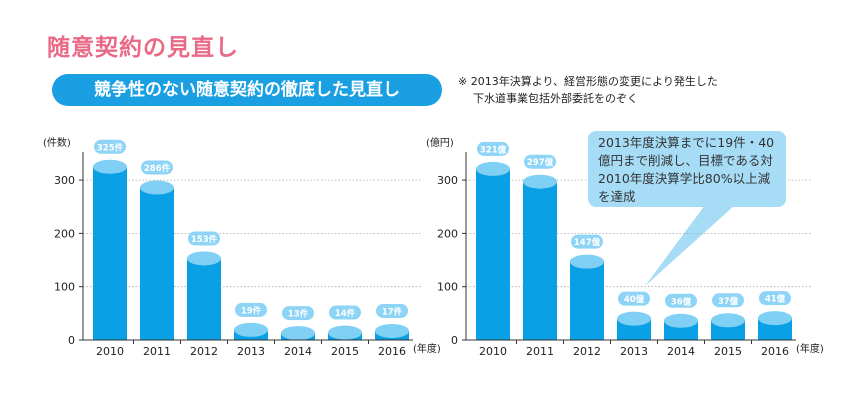  What do you see at coordinates (588, 81) in the screenshot?
I see `footnote-line-1: ※ 2013年決算より、経営形態の変更により発生した` at bounding box center [588, 81].